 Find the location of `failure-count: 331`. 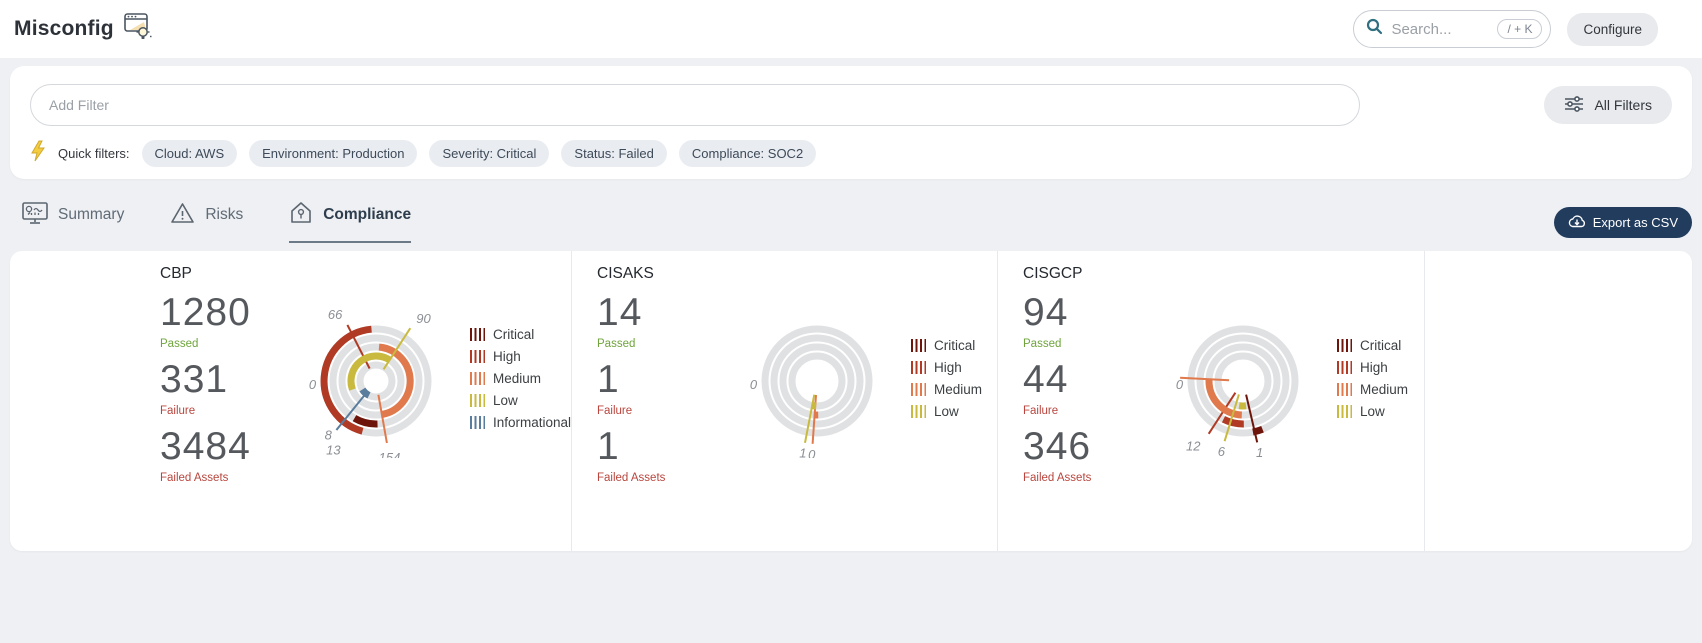

failure-count: 331 is located at coordinates (194, 379).